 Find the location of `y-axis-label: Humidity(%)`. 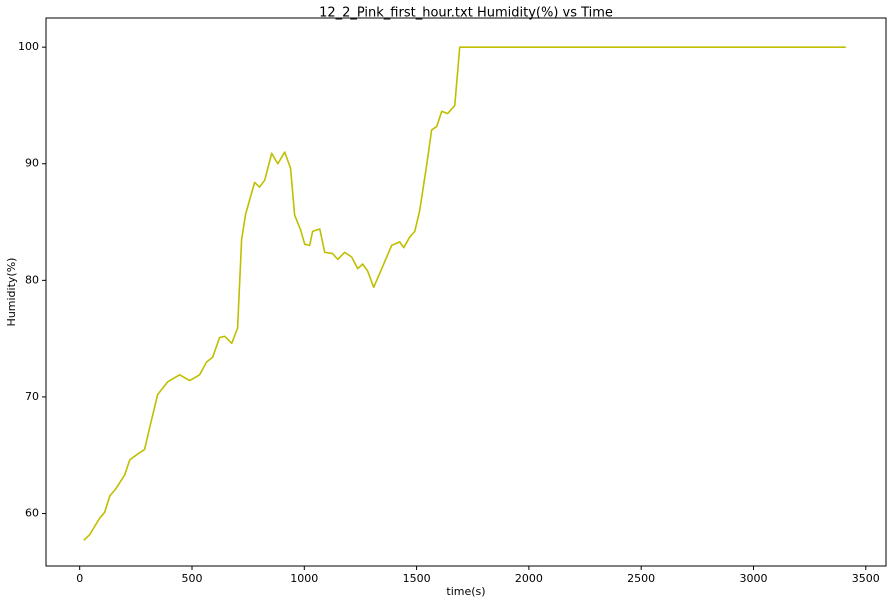

y-axis-label: Humidity(%) is located at coordinates (11, 292).